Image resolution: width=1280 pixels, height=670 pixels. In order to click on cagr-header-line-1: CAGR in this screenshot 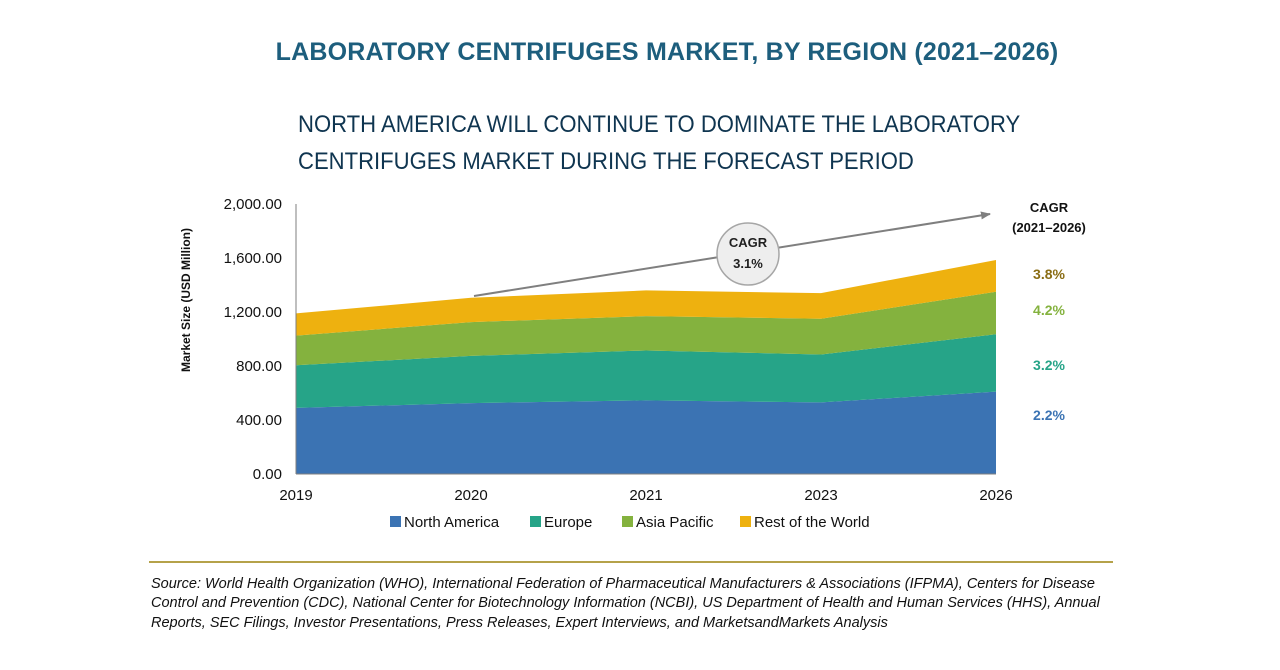, I will do `click(1049, 207)`.